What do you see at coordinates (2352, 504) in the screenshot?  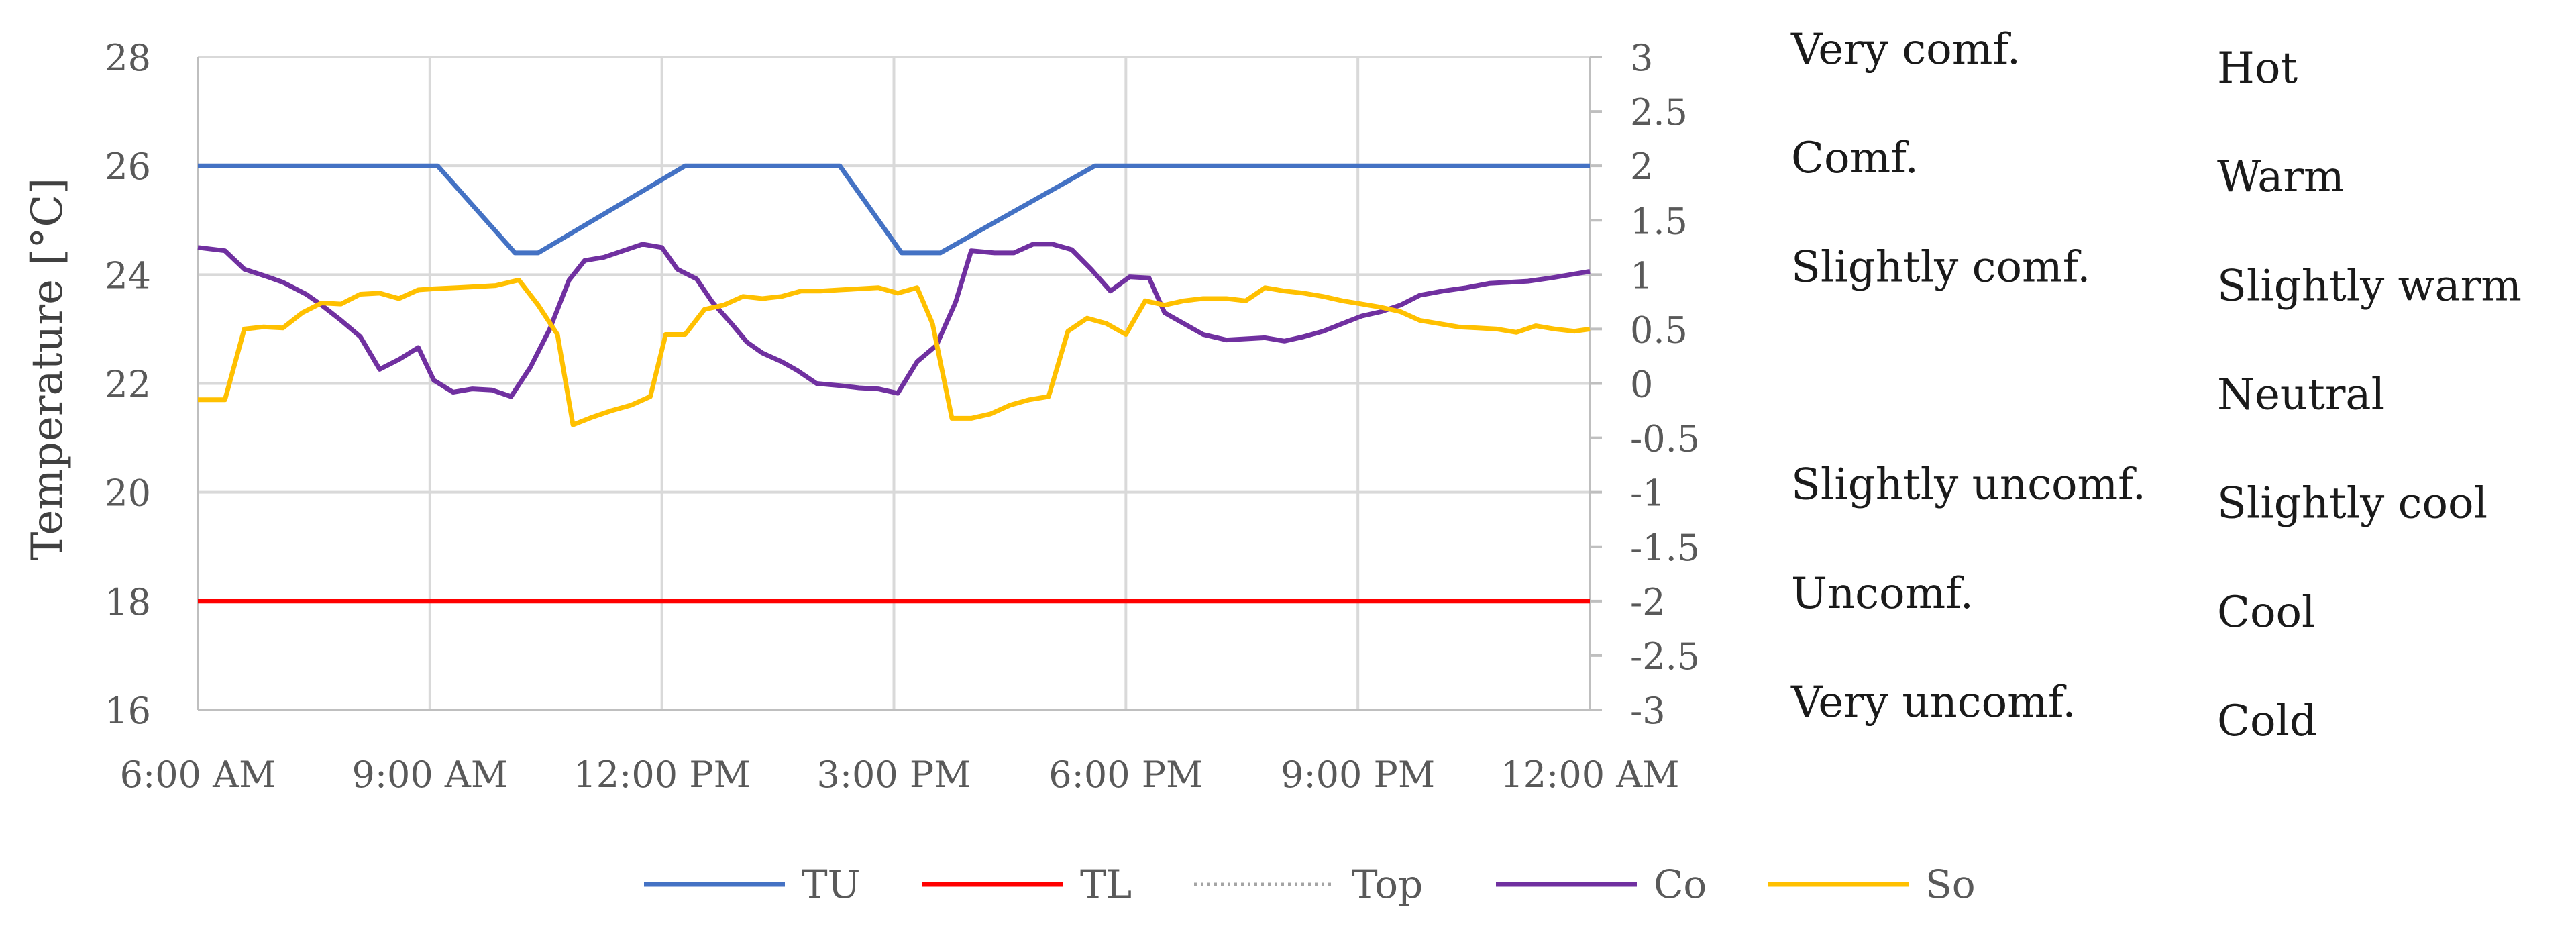 I see `sensation-scale-label: Slightly cool` at bounding box center [2352, 504].